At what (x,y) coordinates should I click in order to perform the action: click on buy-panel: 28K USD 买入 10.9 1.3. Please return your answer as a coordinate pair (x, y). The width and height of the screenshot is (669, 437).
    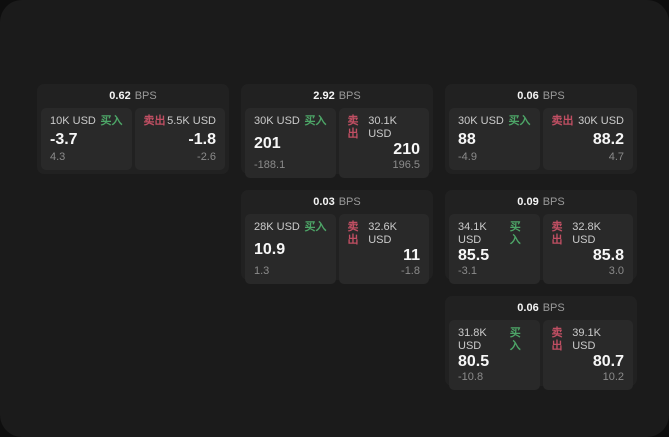
    Looking at the image, I should click on (290, 249).